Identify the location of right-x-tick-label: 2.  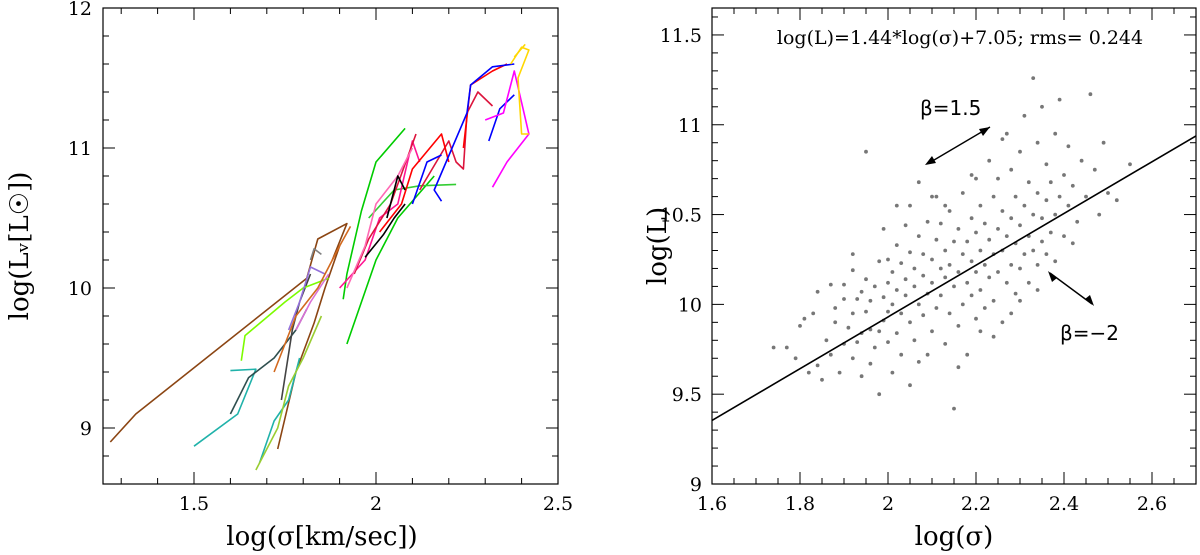
(888, 504).